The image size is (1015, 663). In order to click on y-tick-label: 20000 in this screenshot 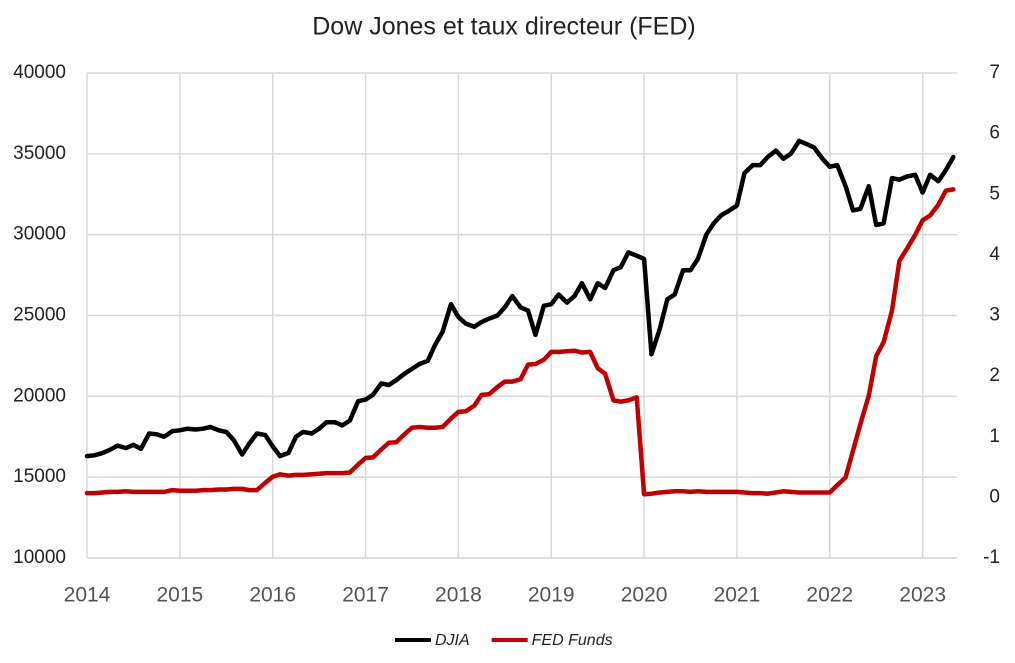, I will do `click(39, 395)`.